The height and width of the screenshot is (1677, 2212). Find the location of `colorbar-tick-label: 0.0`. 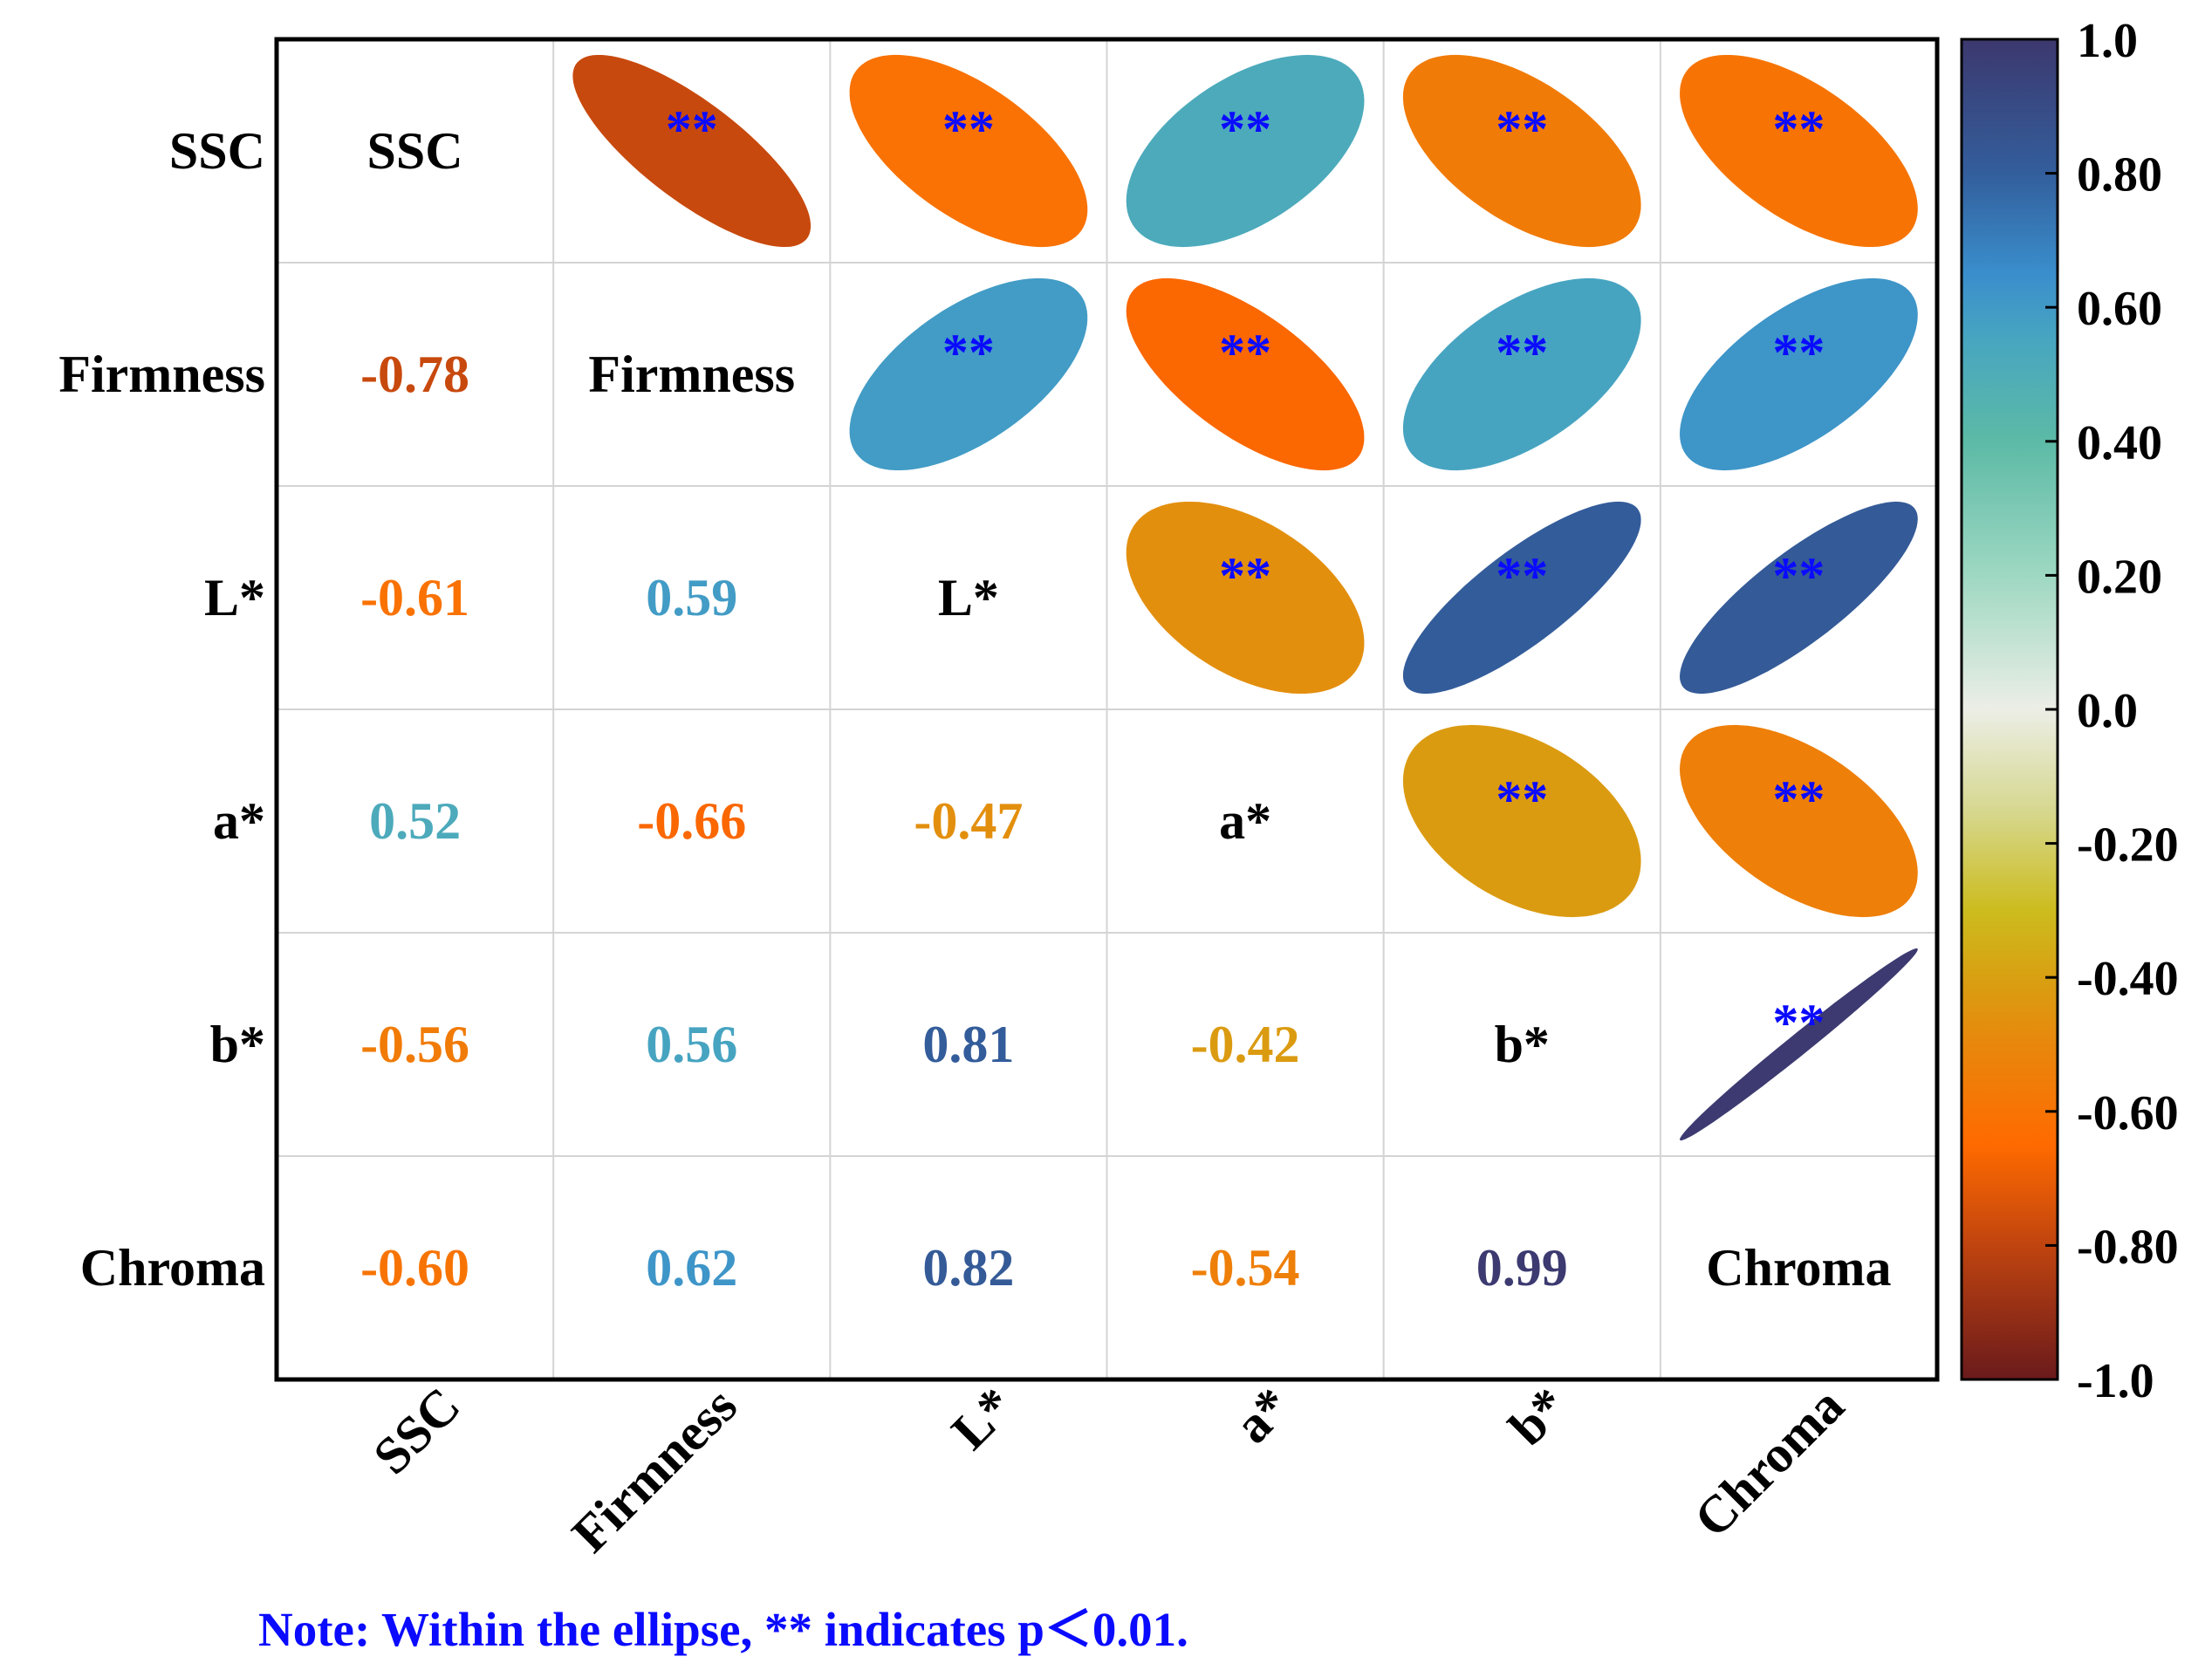

colorbar-tick-label: 0.0 is located at coordinates (2107, 711).